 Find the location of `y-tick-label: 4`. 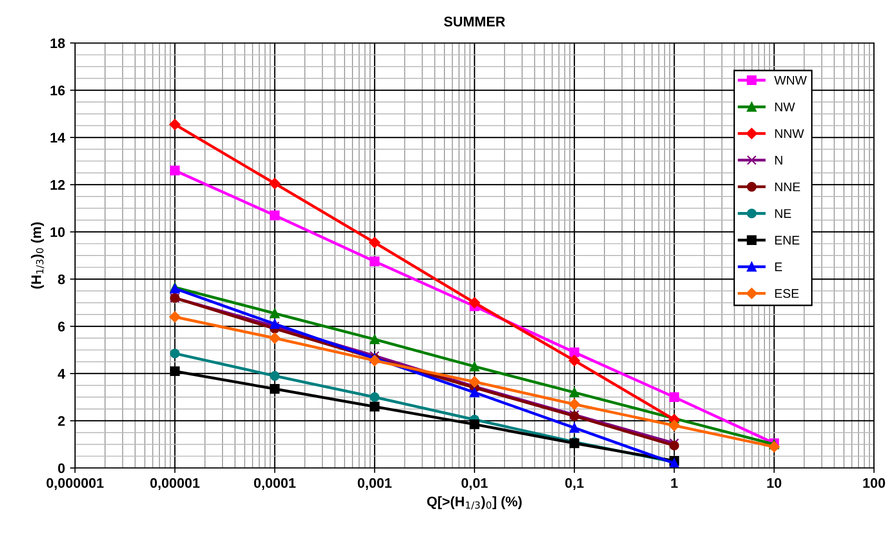

y-tick-label: 4 is located at coordinates (62, 374).